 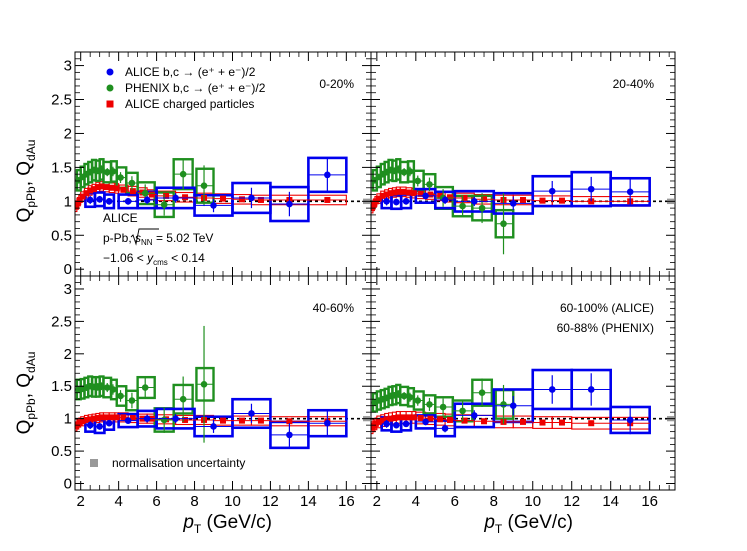 I want to click on norm-legend: normalisation uncertainty, so click(x=167, y=463).